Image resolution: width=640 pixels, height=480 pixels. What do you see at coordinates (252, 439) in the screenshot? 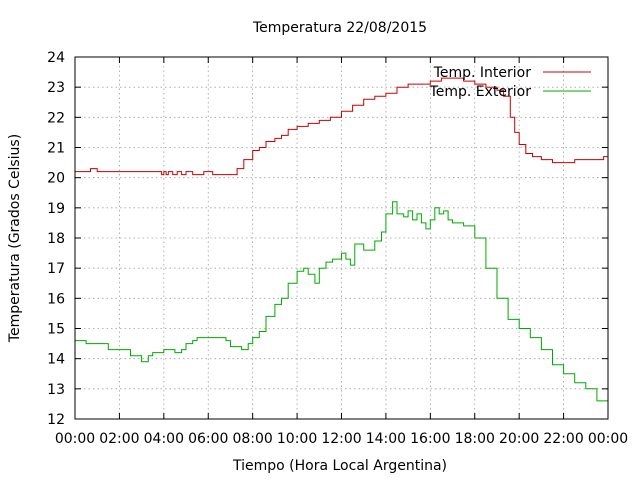
I see `x-tick-label: 08:00` at bounding box center [252, 439].